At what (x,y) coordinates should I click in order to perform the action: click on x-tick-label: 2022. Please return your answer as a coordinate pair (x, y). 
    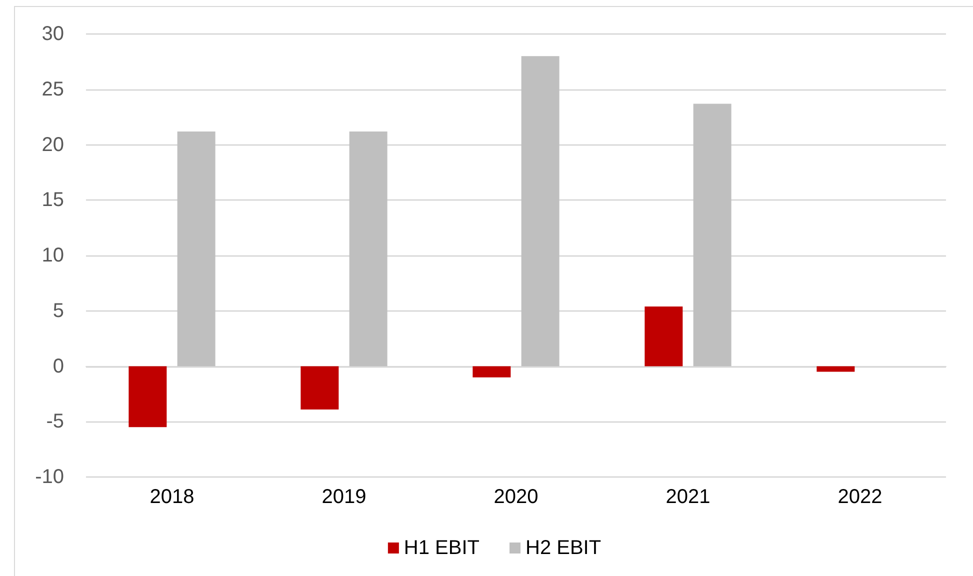
    Looking at the image, I should click on (860, 497).